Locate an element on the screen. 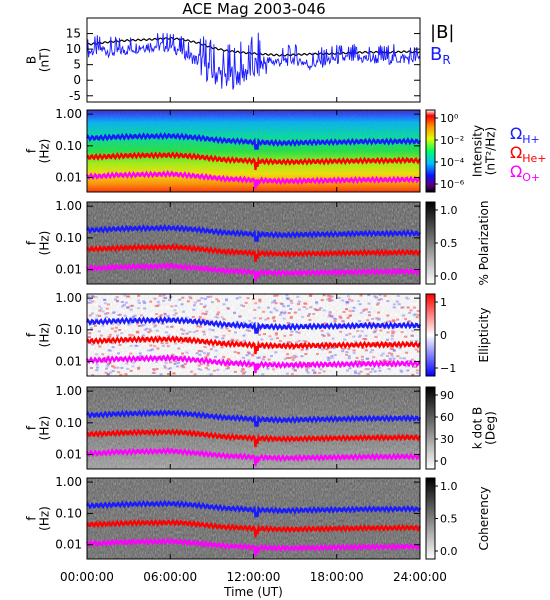  colorbar-label: Coherency is located at coordinates (484, 518).